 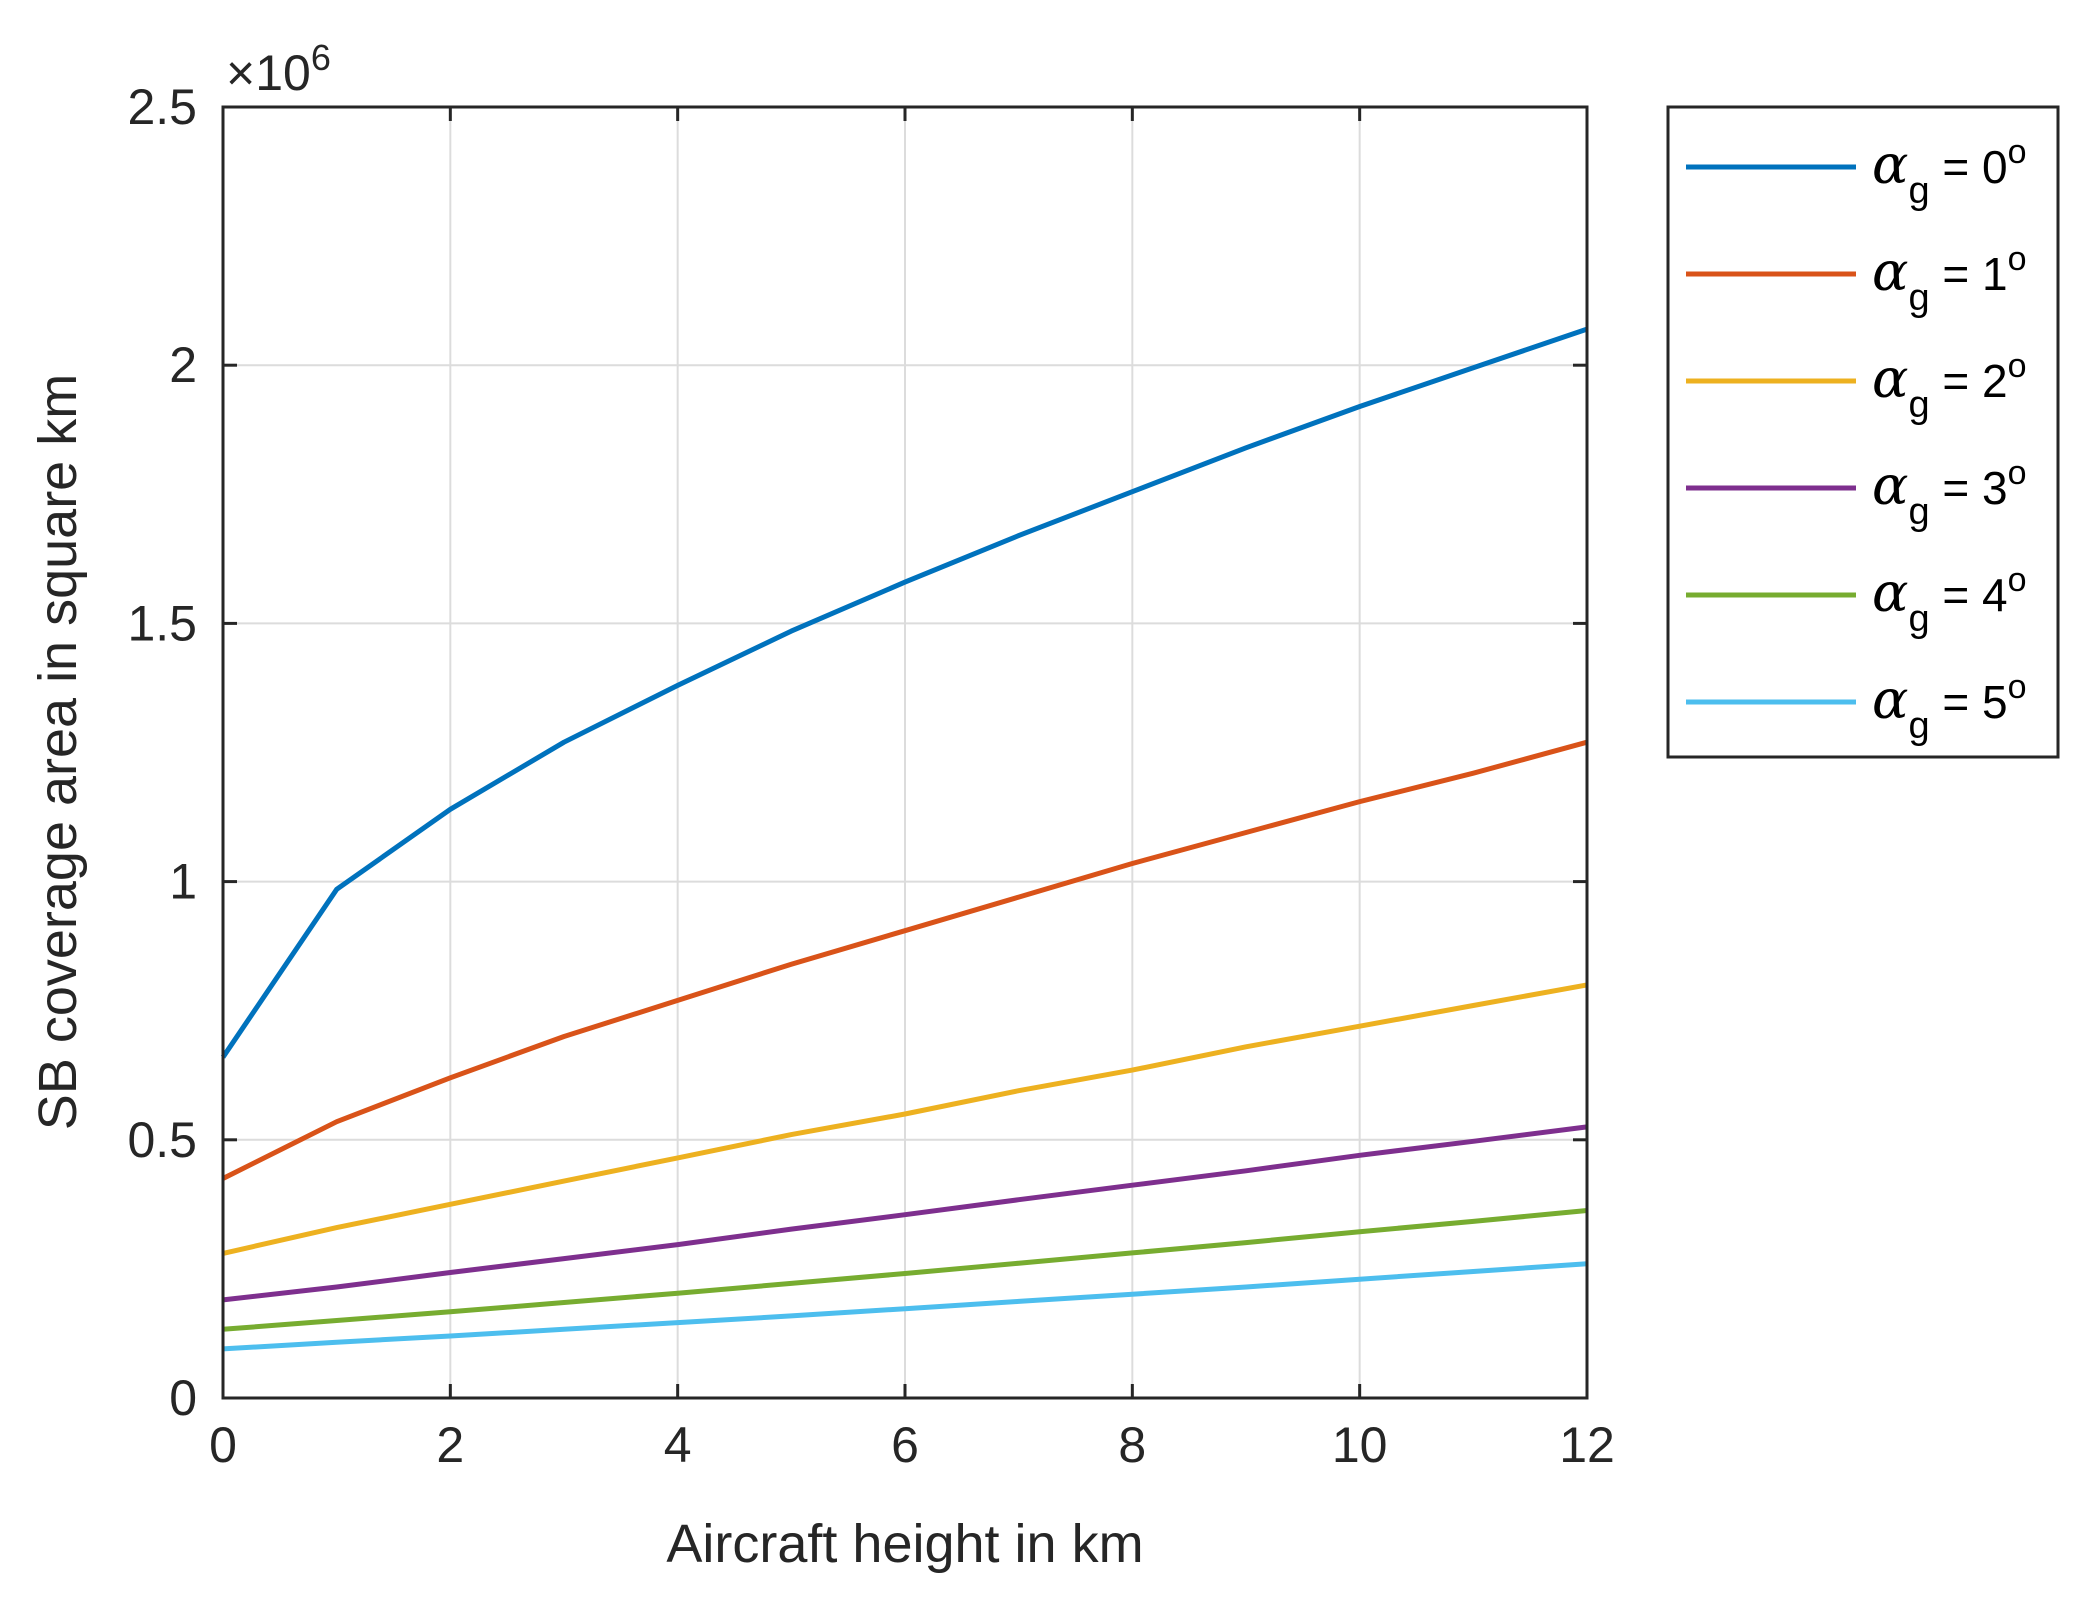 I want to click on legend-entry-3-sub: g, so click(x=1918, y=512).